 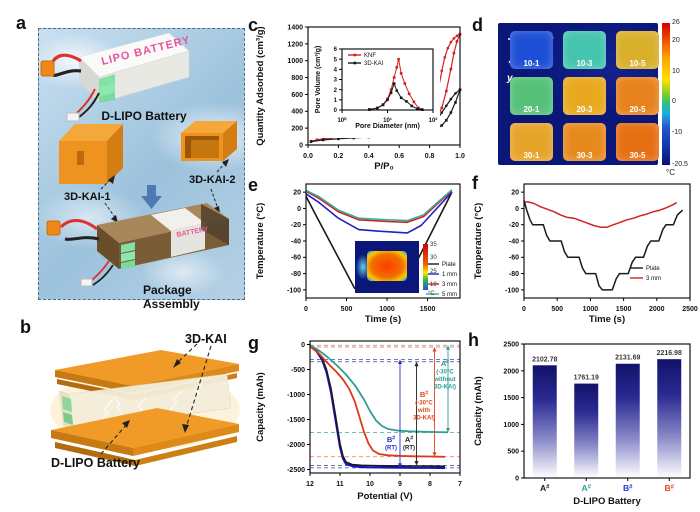 I want to click on svg-text: 1400, so click(x=295, y=27).